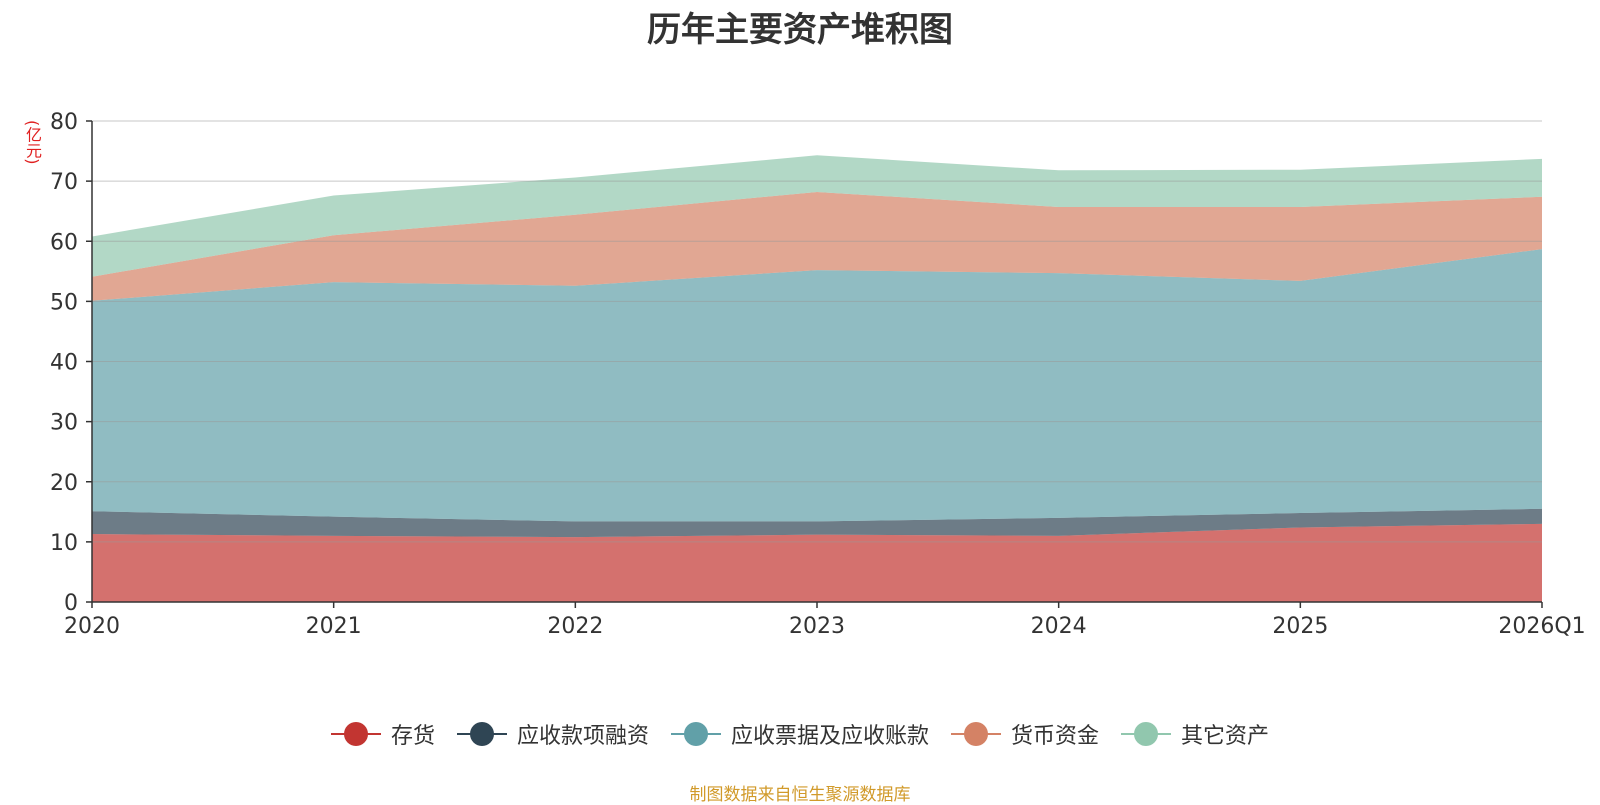  Describe the element at coordinates (64, 122) in the screenshot. I see `y-tick-label-8: 80` at that location.